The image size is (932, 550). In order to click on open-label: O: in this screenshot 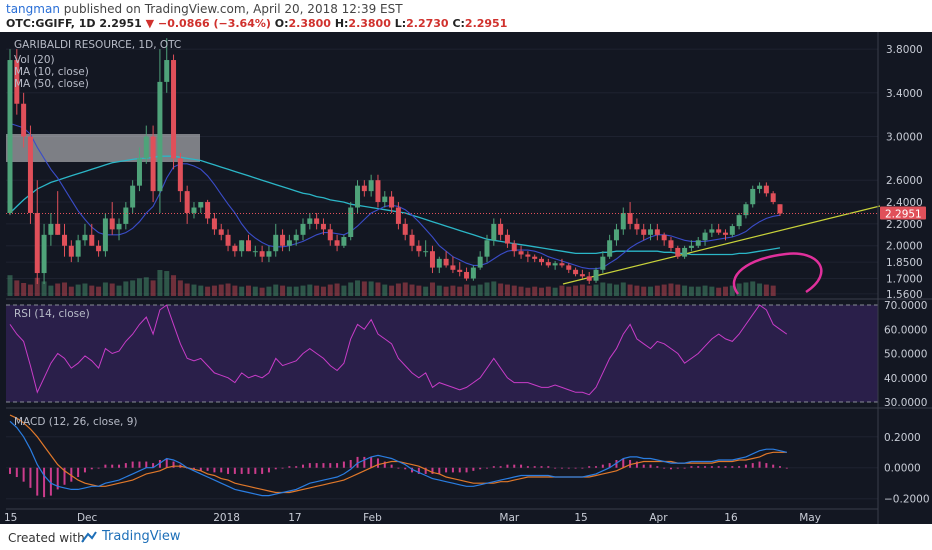, I will do `click(281, 23)`.